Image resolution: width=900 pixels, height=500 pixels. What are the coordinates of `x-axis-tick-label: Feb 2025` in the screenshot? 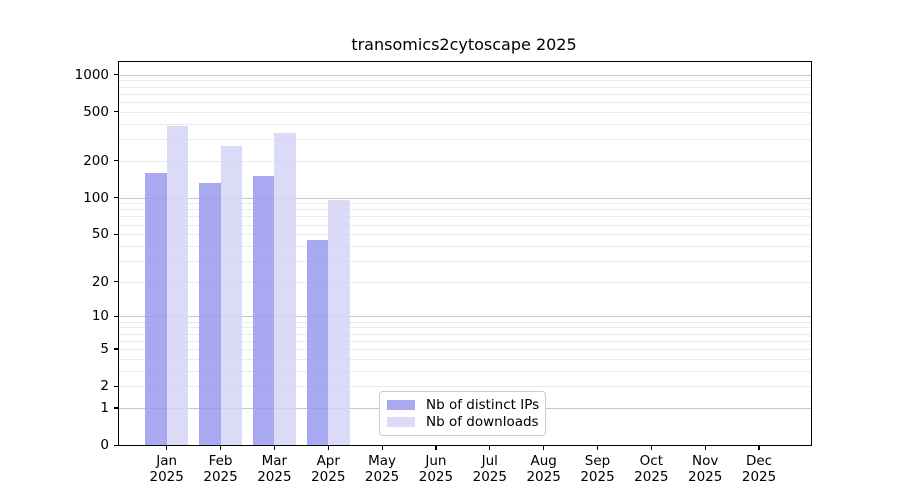 It's located at (221, 469).